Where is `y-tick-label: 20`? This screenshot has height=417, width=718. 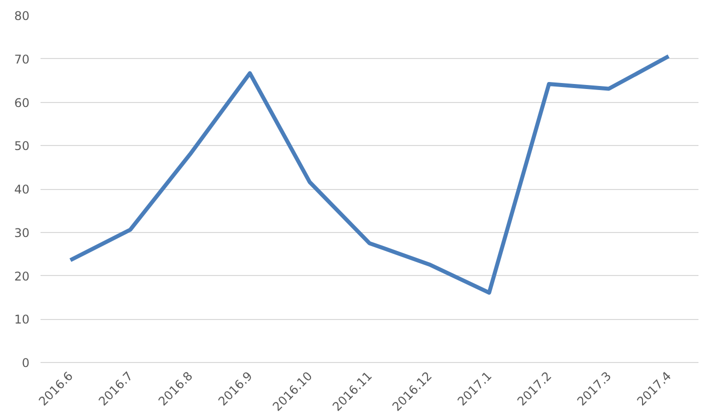
y-tick-label: 20 is located at coordinates (22, 276).